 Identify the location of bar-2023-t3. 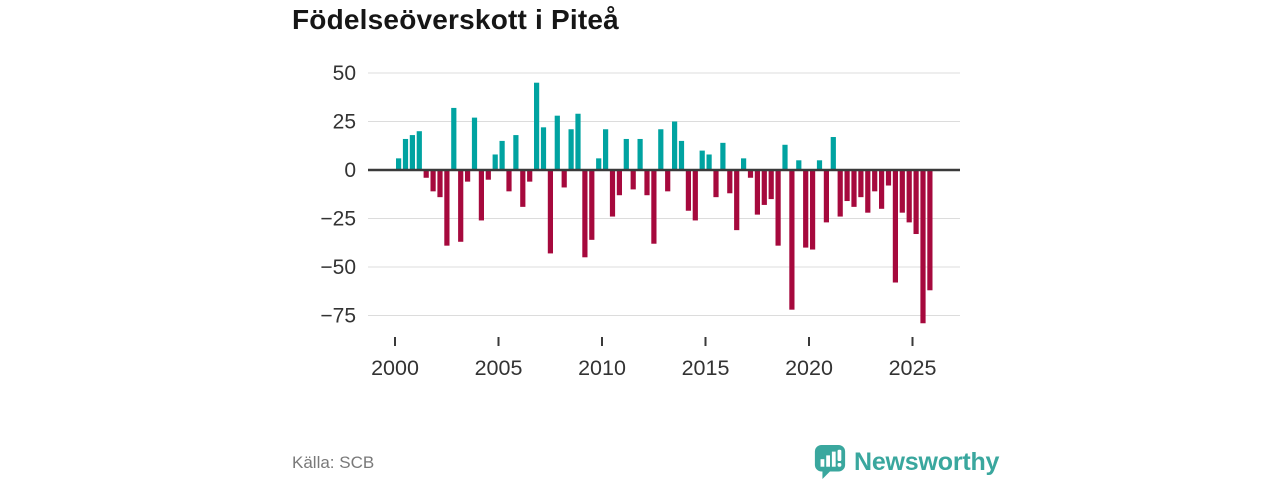
(888, 178).